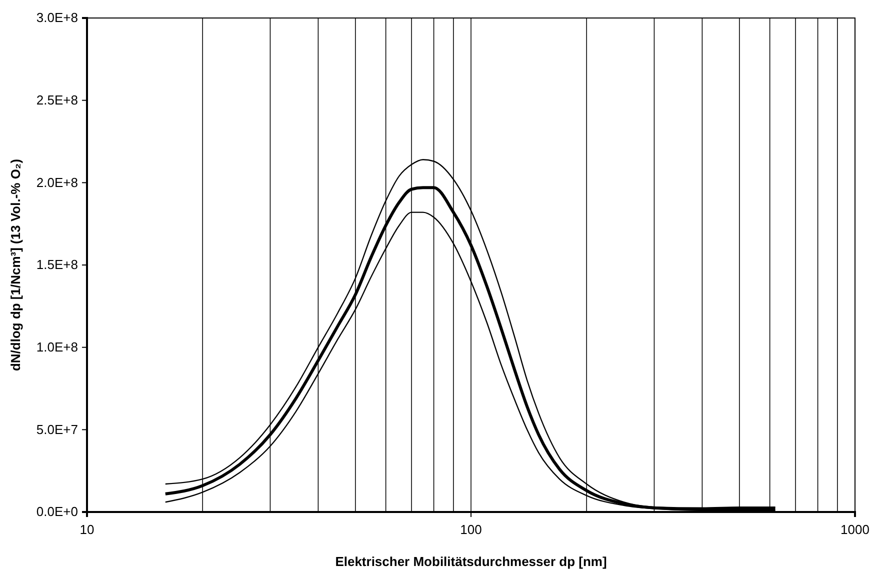 The image size is (875, 576). Describe the element at coordinates (87, 530) in the screenshot. I see `x-tick-label: 10` at that location.